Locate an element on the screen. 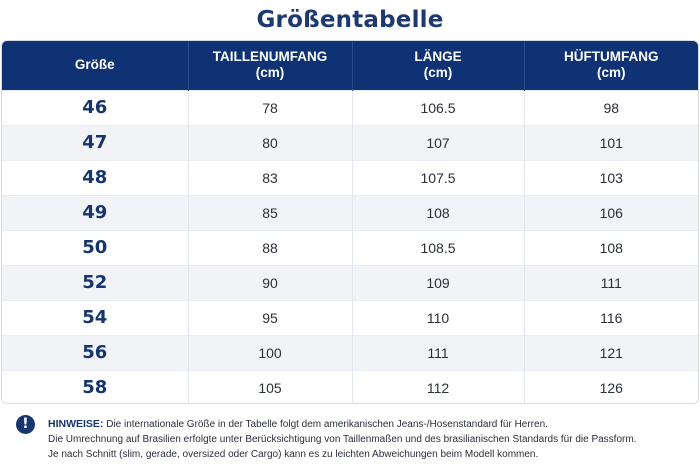  table-row: 58 105 112 126 is located at coordinates (350, 386).